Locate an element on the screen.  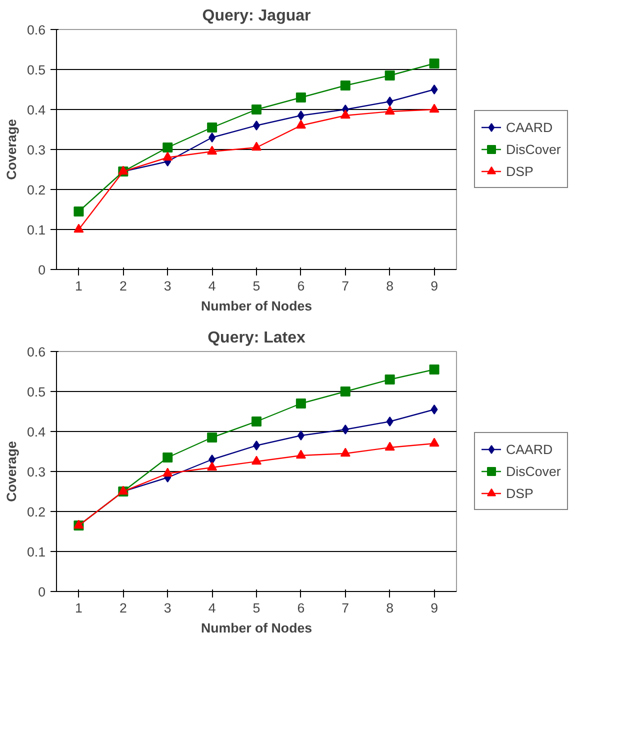
chart-title: Query: Latex is located at coordinates (257, 338).